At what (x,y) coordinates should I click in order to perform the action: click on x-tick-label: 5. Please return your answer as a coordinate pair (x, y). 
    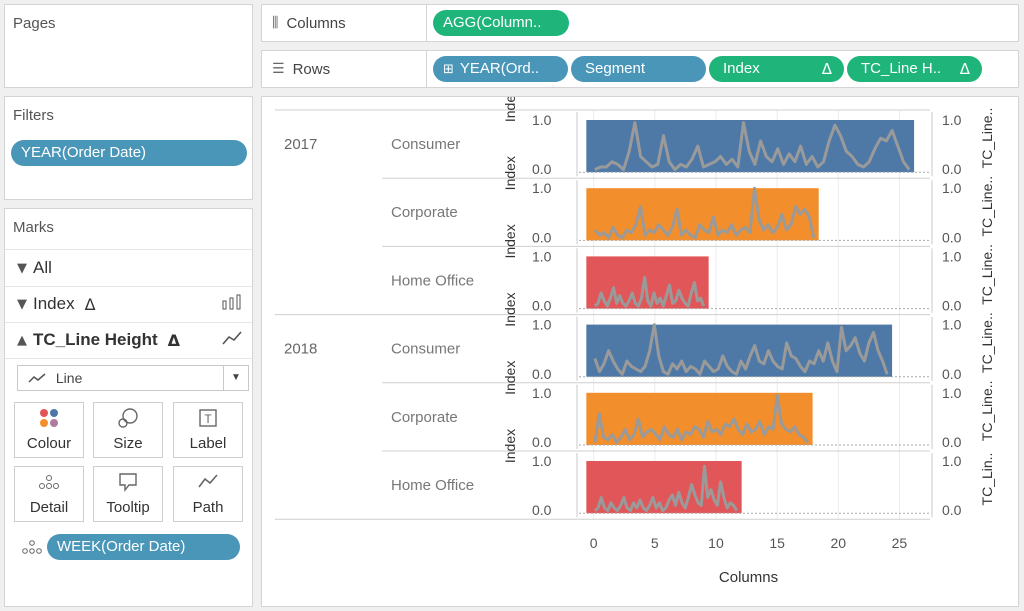
    Looking at the image, I should click on (655, 543).